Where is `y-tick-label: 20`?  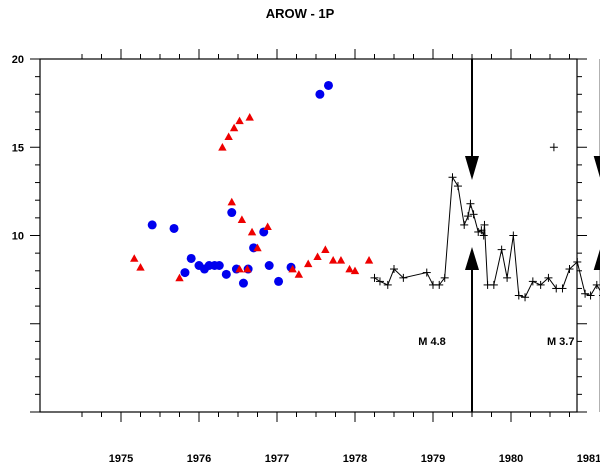
y-tick-label: 20 is located at coordinates (18, 60).